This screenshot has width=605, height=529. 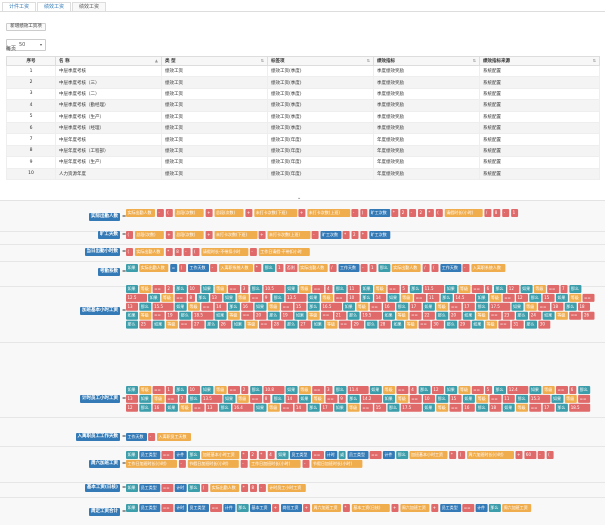 What do you see at coordinates (31, 61) in the screenshot?
I see `col-header-index: 序号` at bounding box center [31, 61].